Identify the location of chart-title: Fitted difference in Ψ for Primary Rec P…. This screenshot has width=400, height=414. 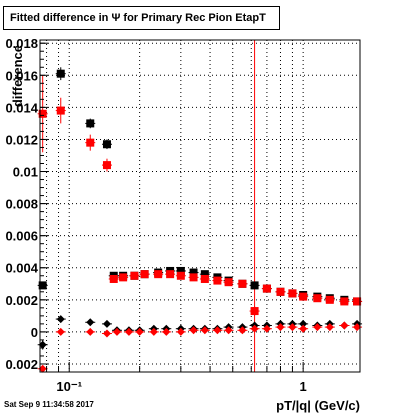
(141, 18).